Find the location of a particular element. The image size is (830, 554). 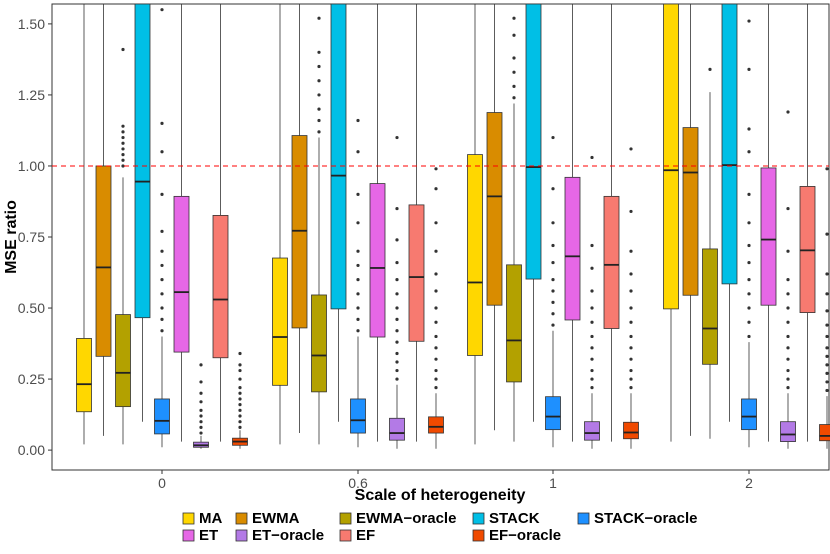

legend-label: EWMA is located at coordinates (276, 518).